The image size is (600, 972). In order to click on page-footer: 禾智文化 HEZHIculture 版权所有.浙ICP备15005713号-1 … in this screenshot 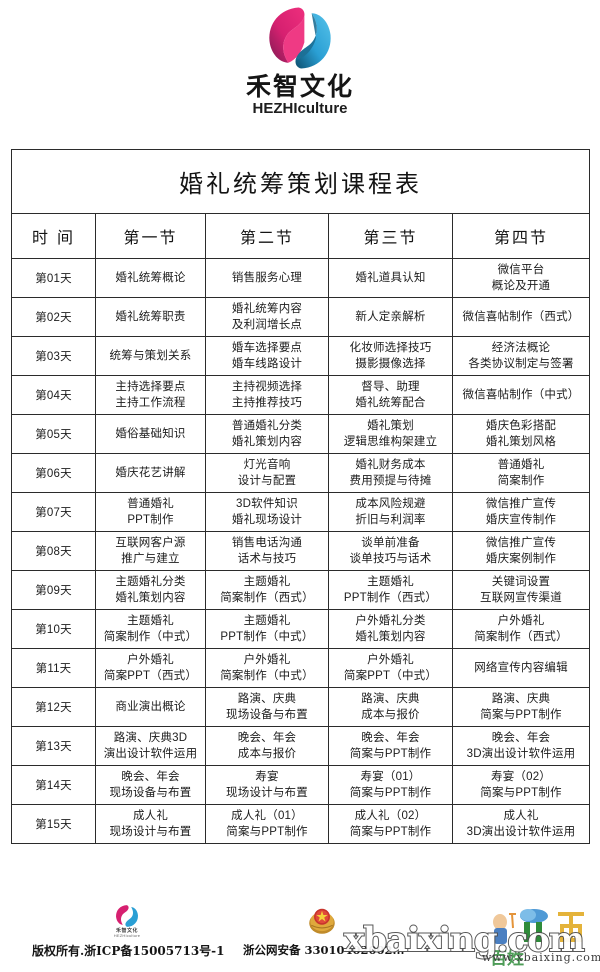, I will do `click(300, 936)`.